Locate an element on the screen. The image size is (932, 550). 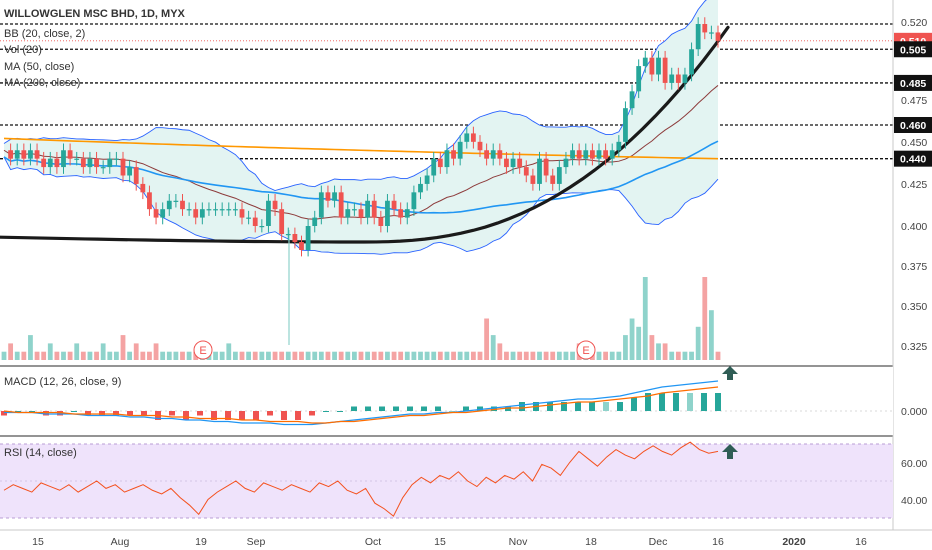
earnings-e-icon: E is located at coordinates (586, 350).